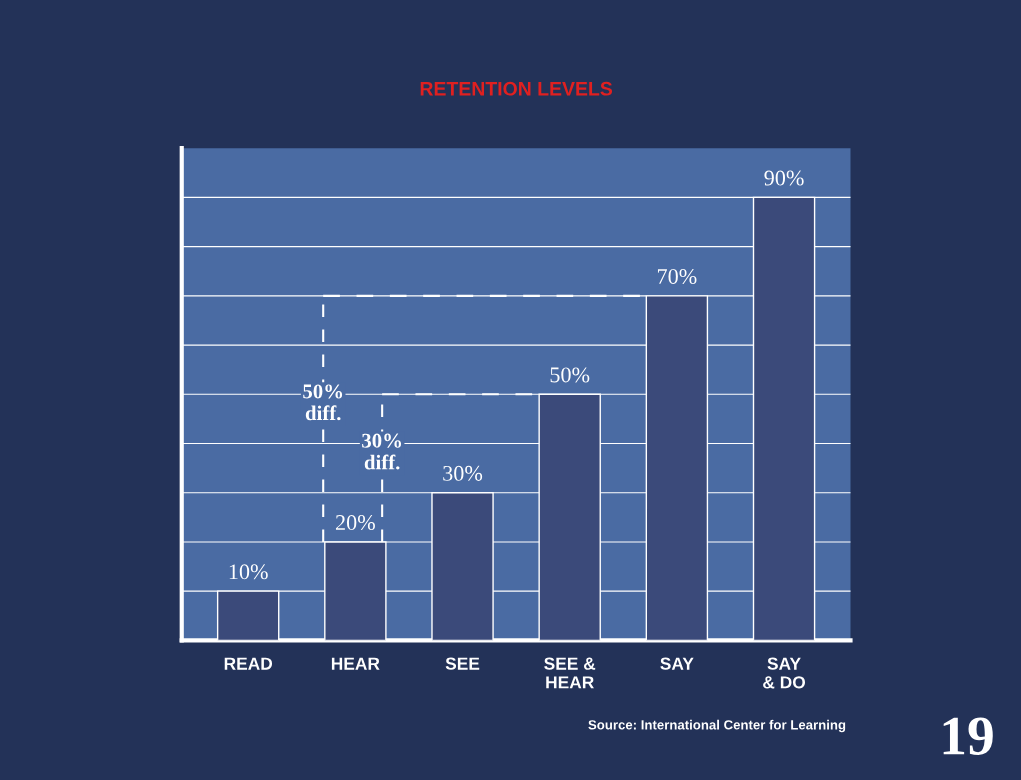 The width and height of the screenshot is (1021, 780). I want to click on x-tick-label: SAY, so click(677, 663).